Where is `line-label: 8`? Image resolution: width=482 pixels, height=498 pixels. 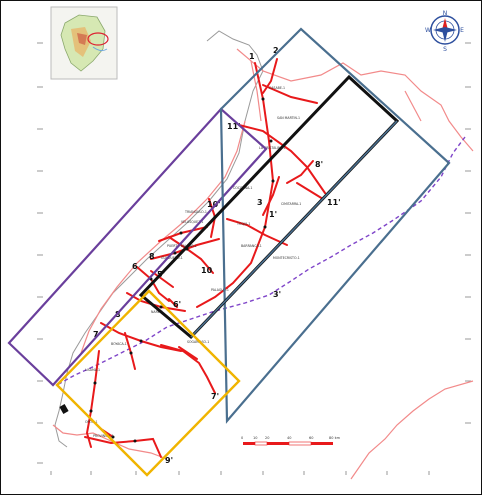 line-label: 8 is located at coordinates (152, 256).